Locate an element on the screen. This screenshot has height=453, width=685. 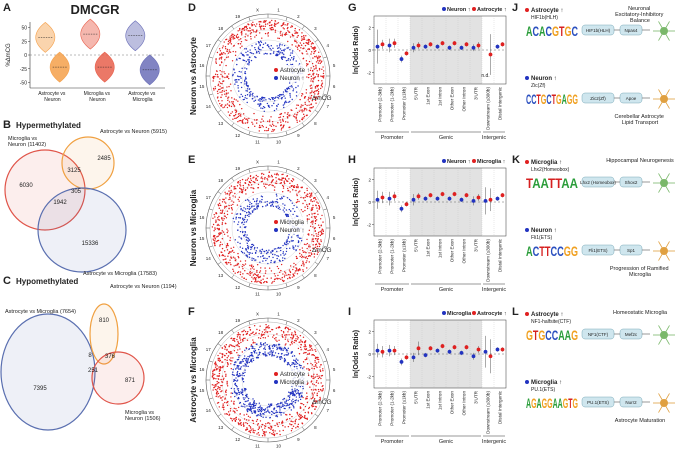
x-tick-label: Downstream (≤300b) is located at coordinates (488, 260).